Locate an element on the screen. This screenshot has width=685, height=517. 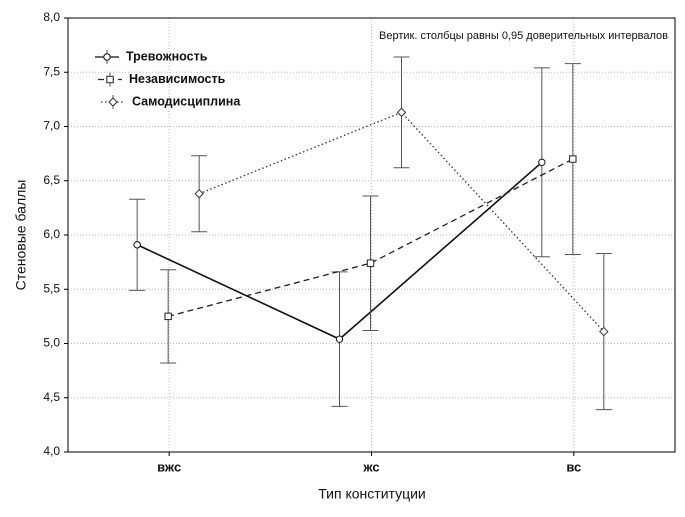
y-tick-label: 4,0 is located at coordinates (51, 451).